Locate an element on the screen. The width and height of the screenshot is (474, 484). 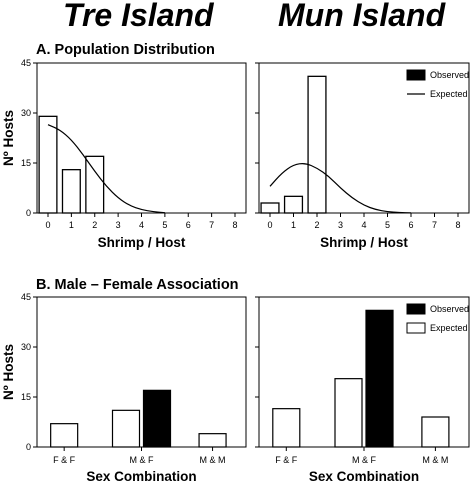
section-title-a: A. Population Distribution is located at coordinates (125, 50).